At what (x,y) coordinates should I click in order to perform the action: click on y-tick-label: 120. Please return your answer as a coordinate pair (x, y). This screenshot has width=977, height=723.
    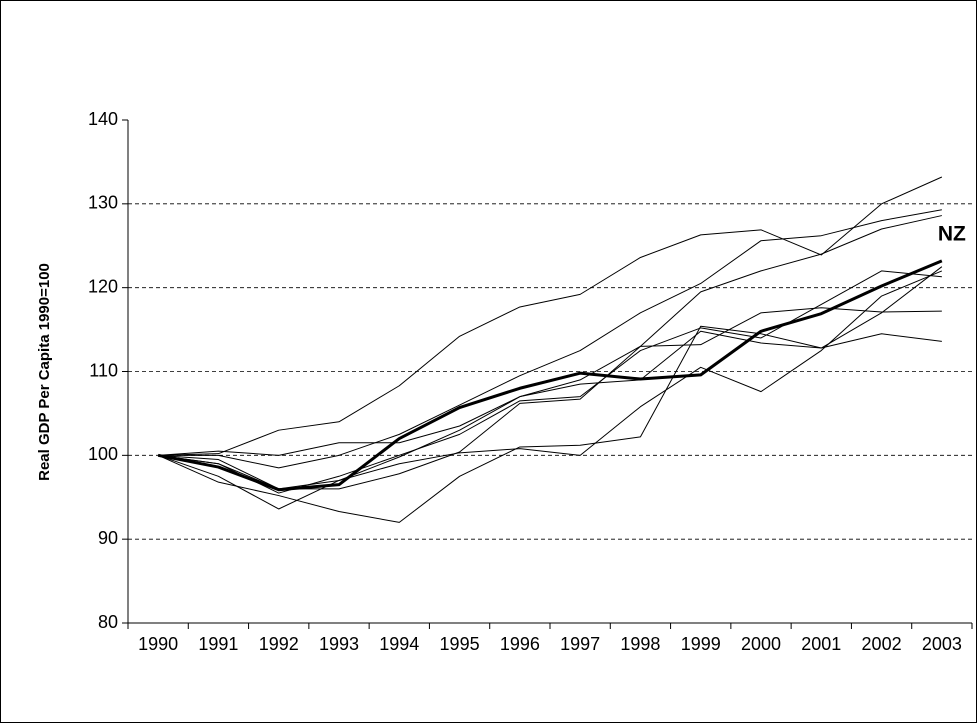
    Looking at the image, I should click on (103, 286).